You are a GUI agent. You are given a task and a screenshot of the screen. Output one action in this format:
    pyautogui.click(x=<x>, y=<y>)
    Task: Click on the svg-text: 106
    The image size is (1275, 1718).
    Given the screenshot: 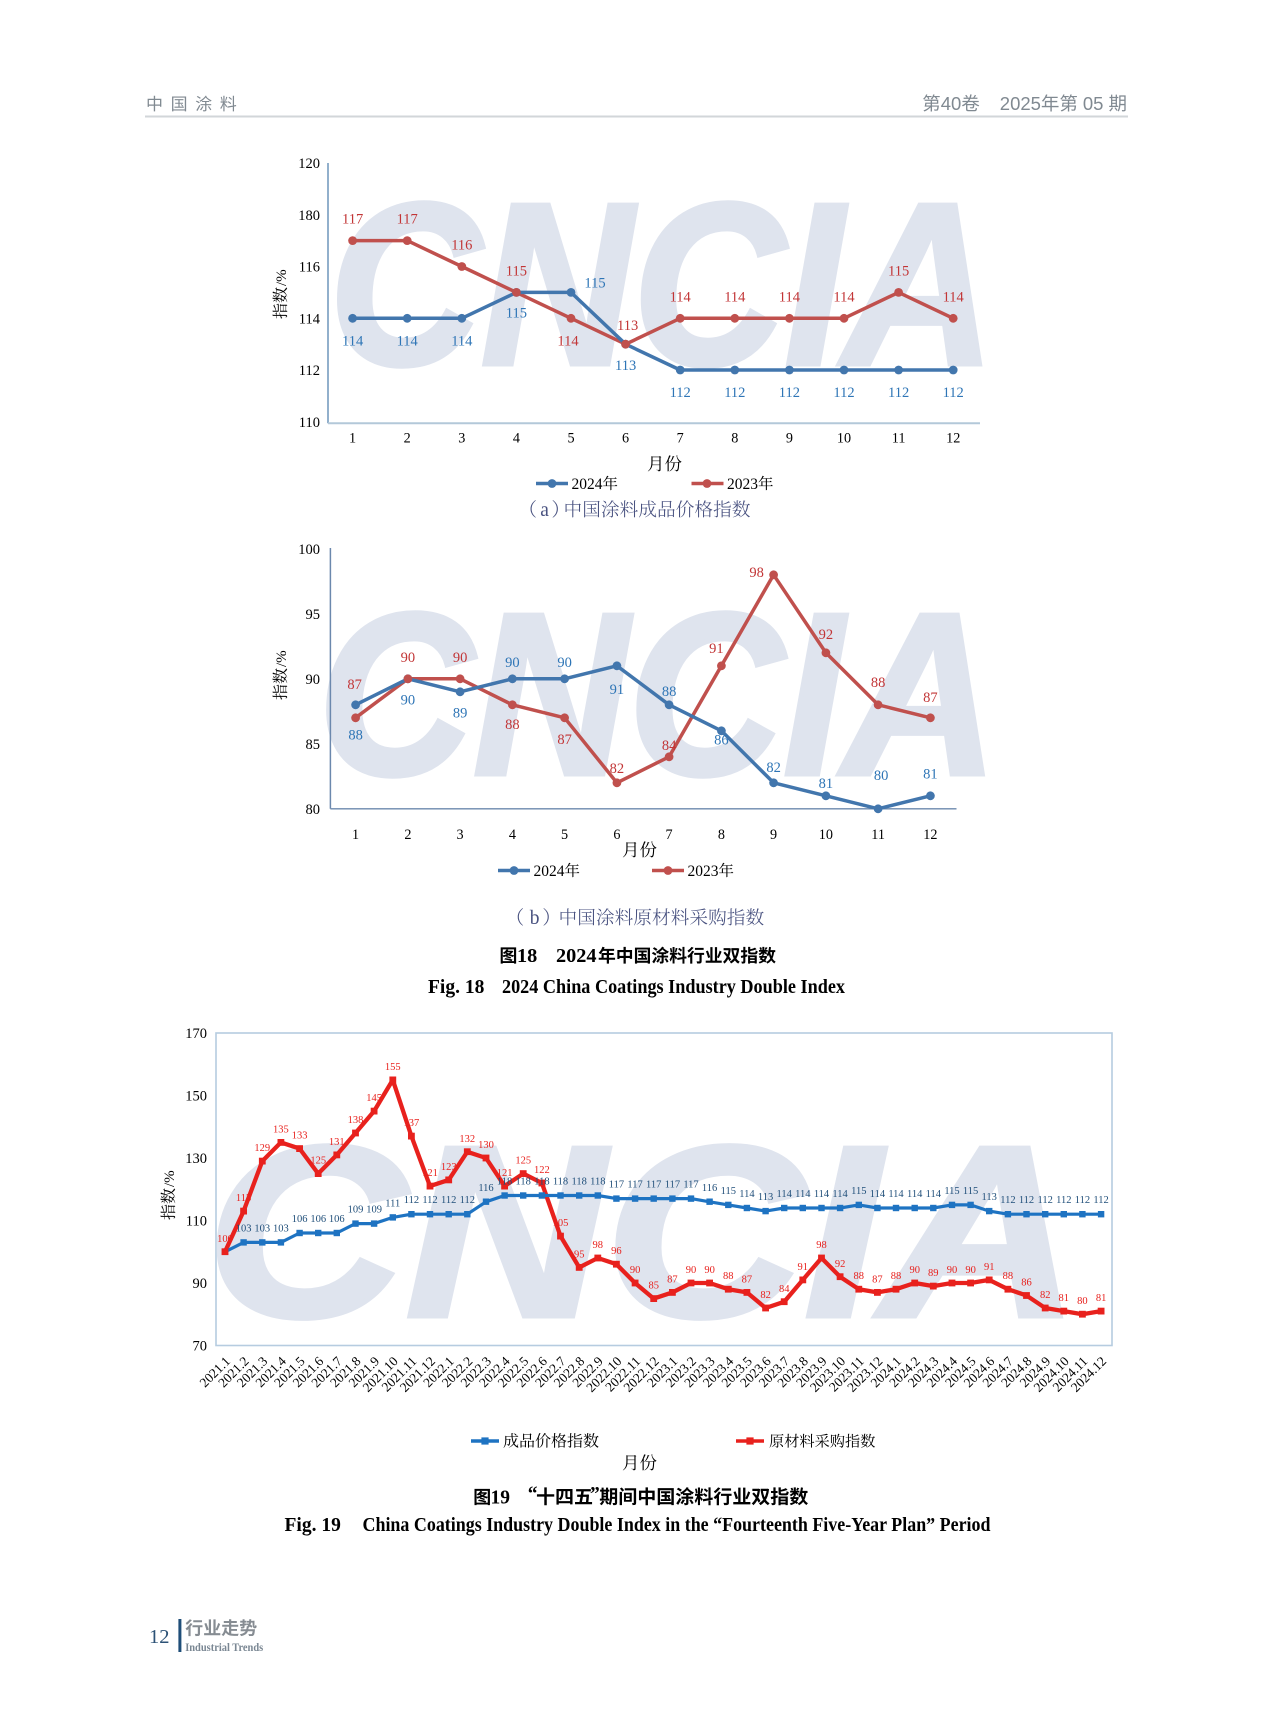 What is the action you would take?
    pyautogui.click(x=337, y=1219)
    